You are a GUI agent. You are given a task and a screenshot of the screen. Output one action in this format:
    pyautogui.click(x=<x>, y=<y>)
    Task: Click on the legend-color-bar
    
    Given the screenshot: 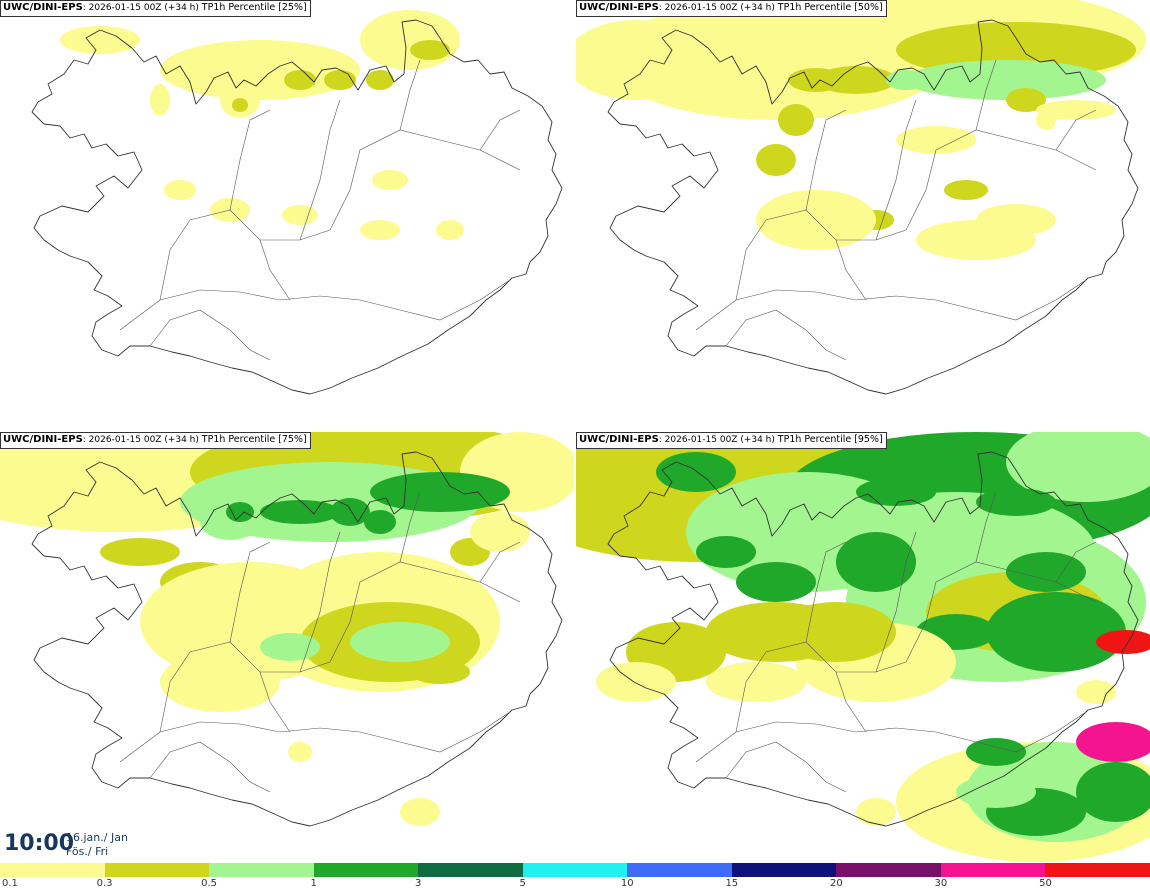 What is the action you would take?
    pyautogui.click(x=575, y=870)
    